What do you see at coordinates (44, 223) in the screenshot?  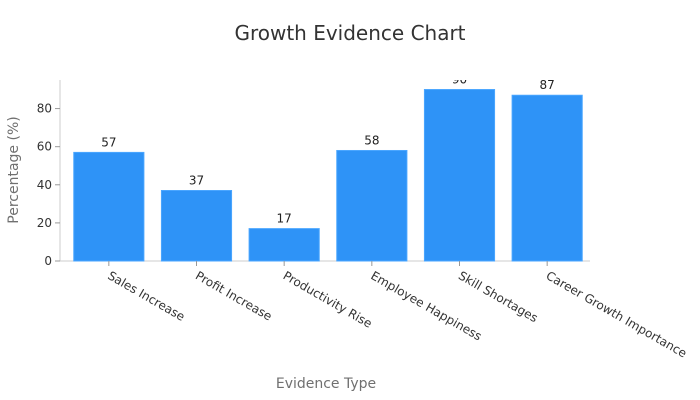 I see `y-tick-label: 20` at bounding box center [44, 223].